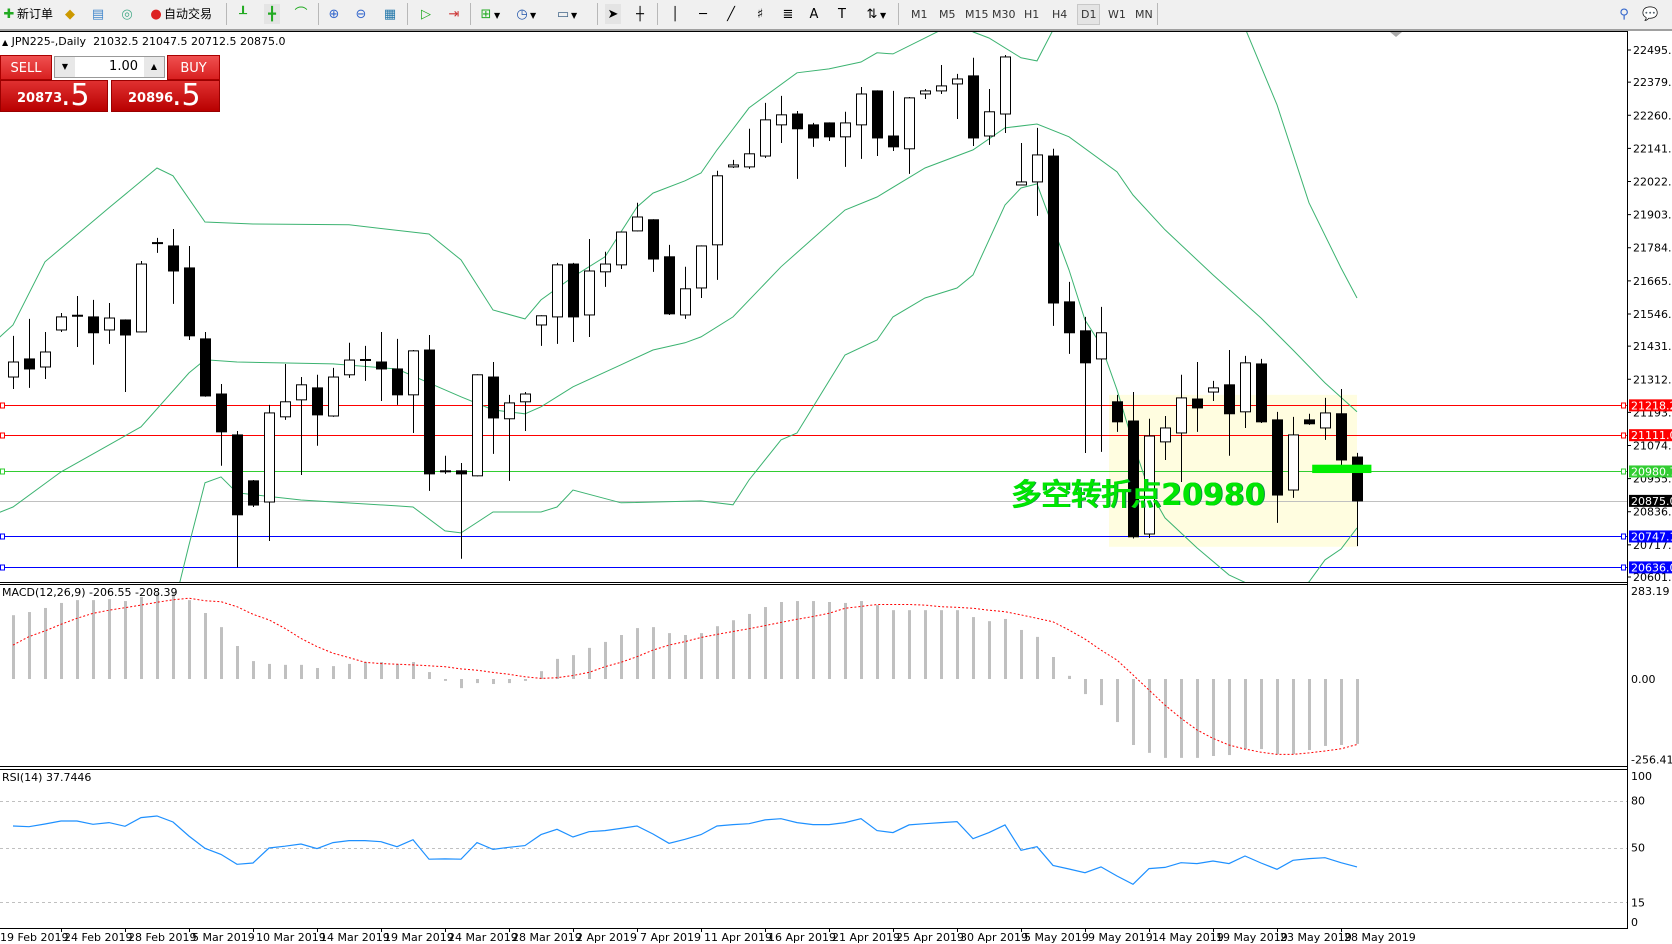 The image size is (1672, 944). I want to click on lot-size-spinner: ▼ 1.00 ▲, so click(109, 67).